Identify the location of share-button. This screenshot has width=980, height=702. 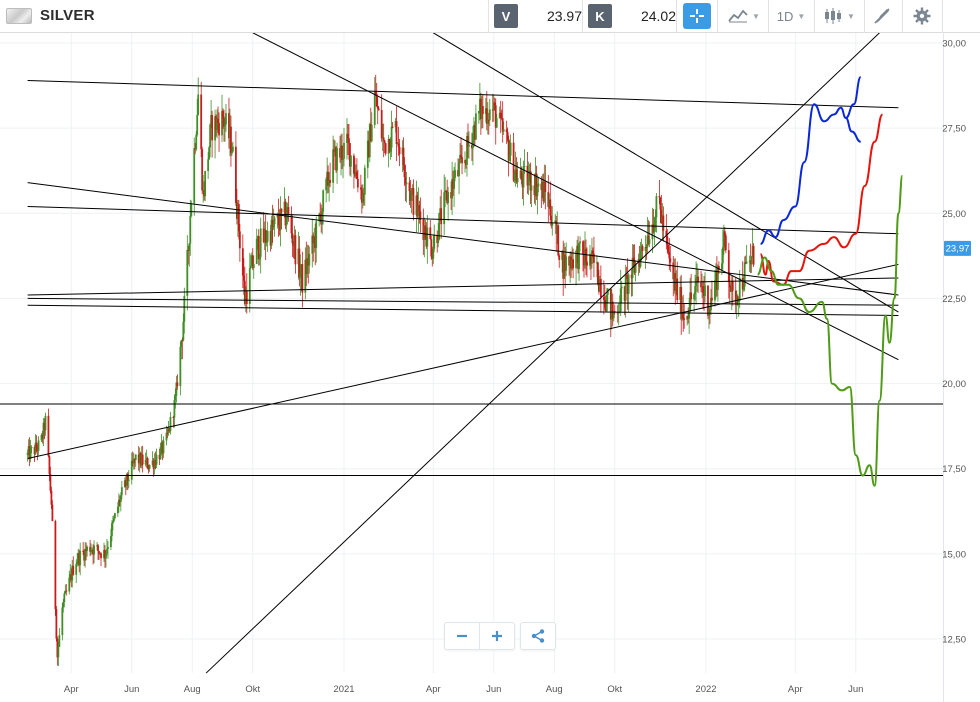
(538, 636).